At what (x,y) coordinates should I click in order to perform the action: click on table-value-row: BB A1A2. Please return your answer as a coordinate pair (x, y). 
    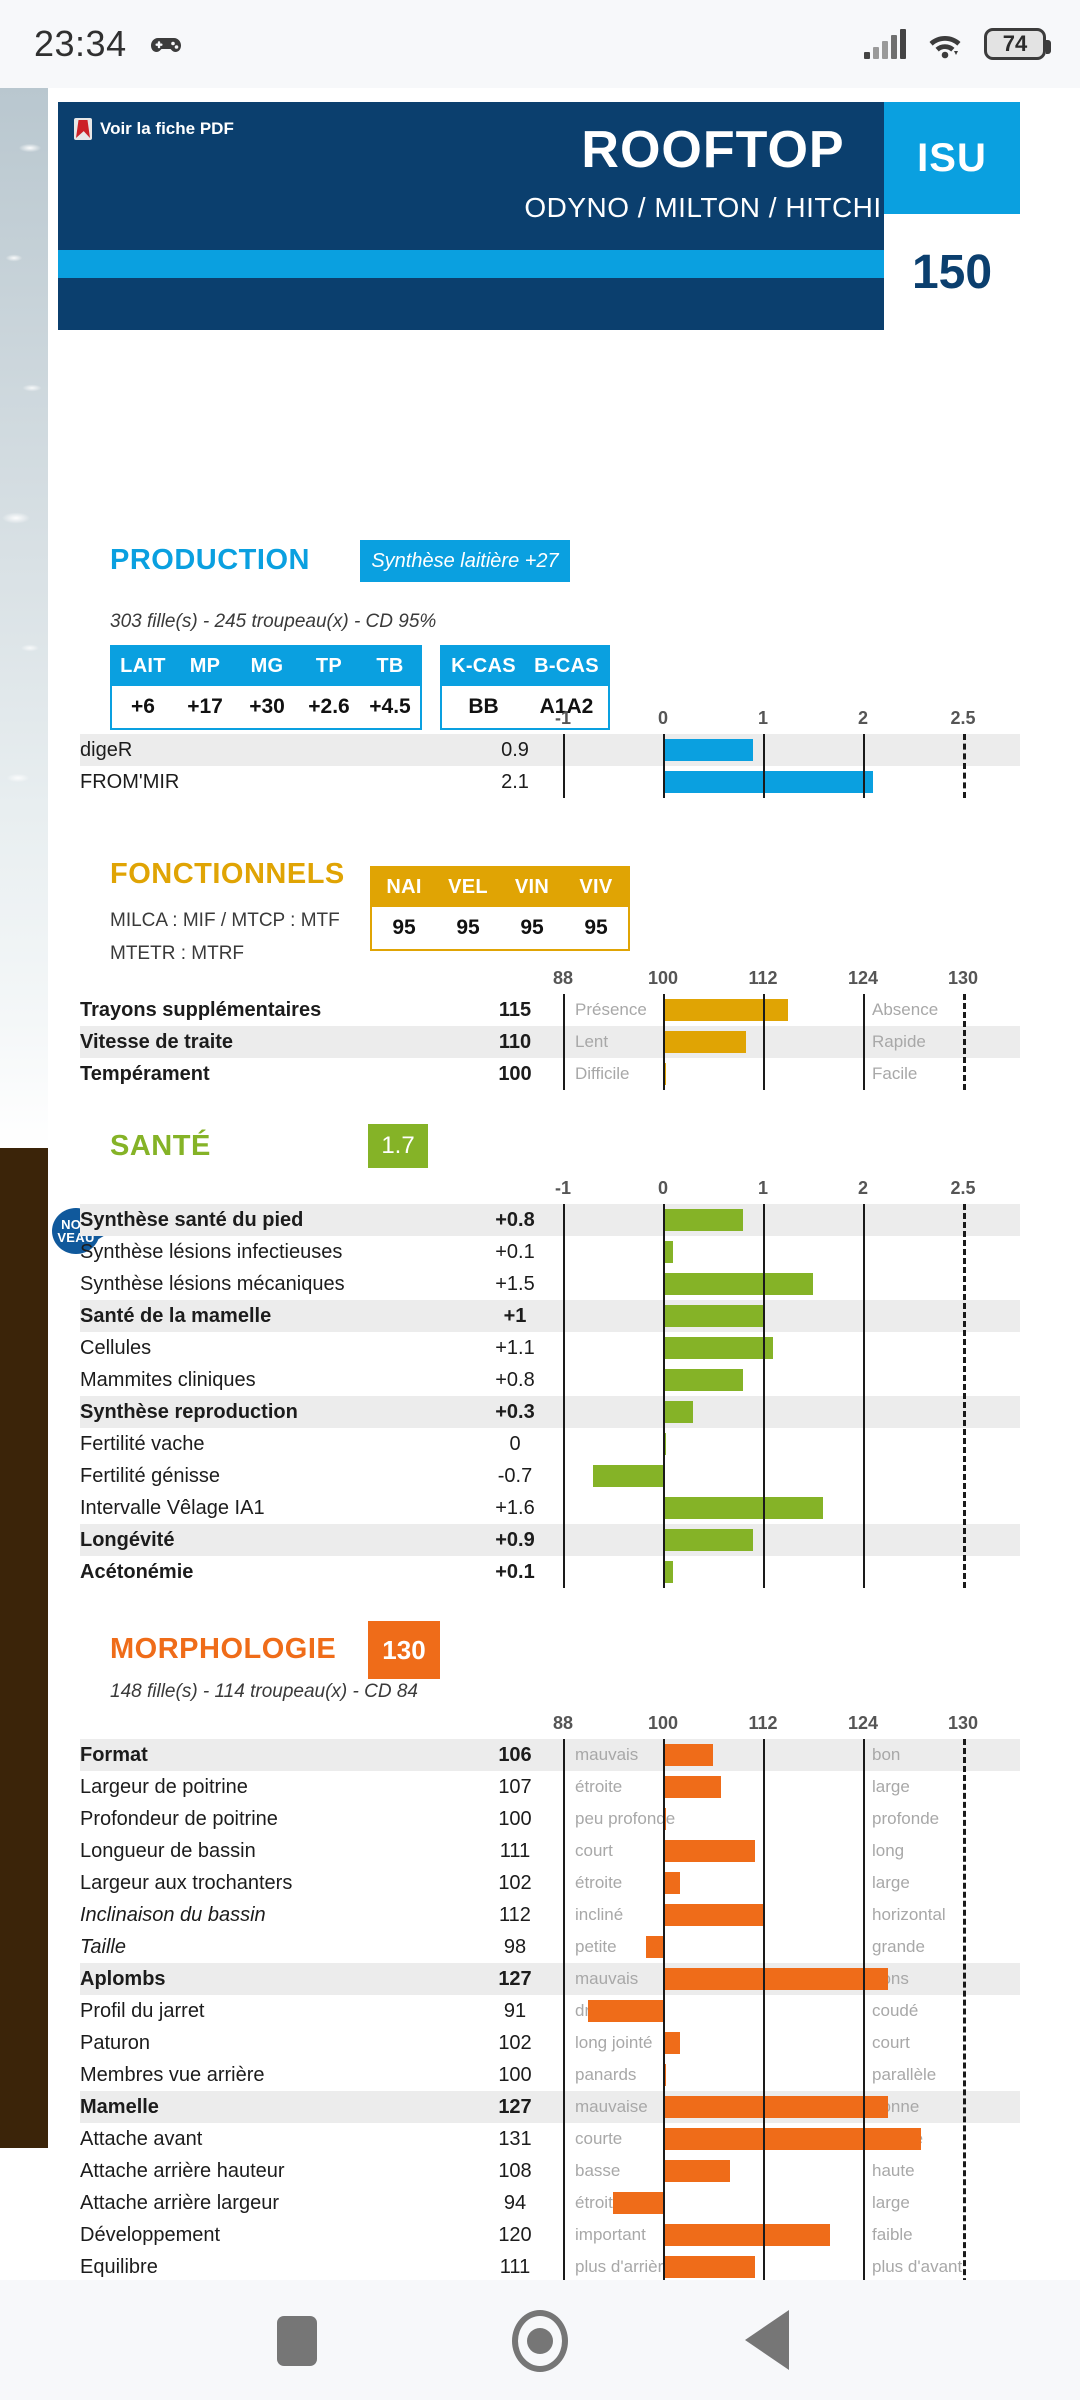
    Looking at the image, I should click on (525, 707).